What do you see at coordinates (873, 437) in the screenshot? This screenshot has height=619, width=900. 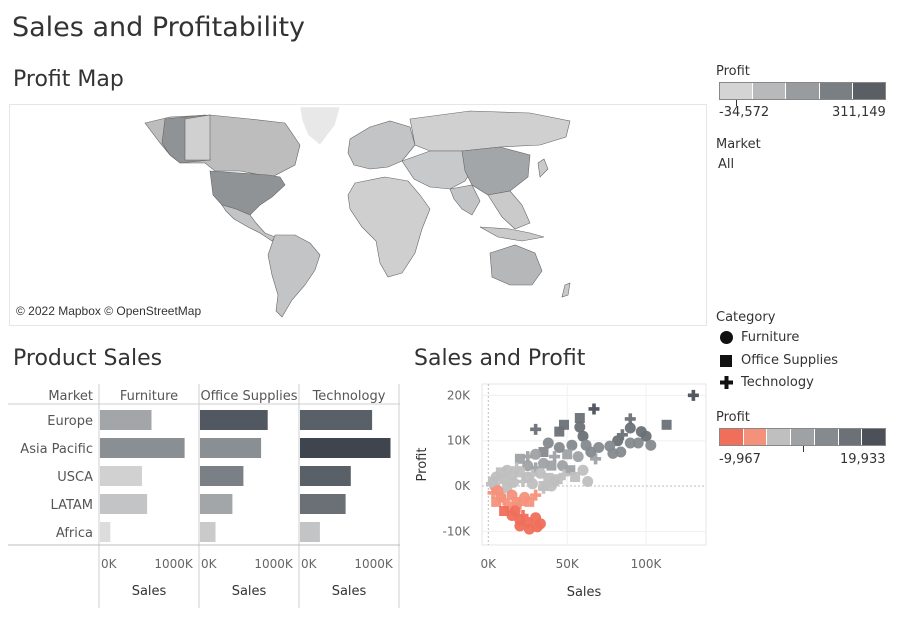 I see `profit-scatter-swatch` at bounding box center [873, 437].